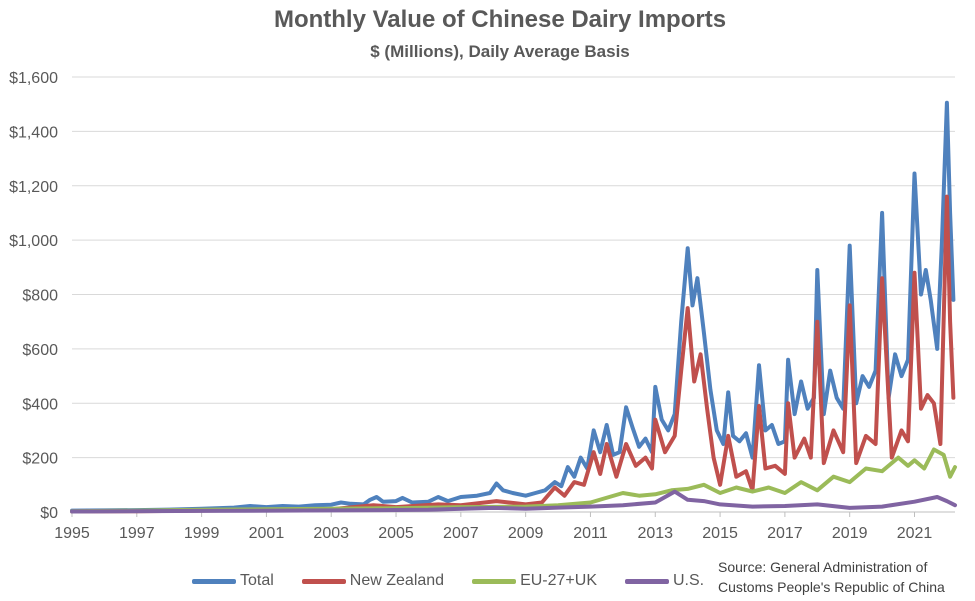  I want to click on x-tick-label: 2009, so click(526, 533).